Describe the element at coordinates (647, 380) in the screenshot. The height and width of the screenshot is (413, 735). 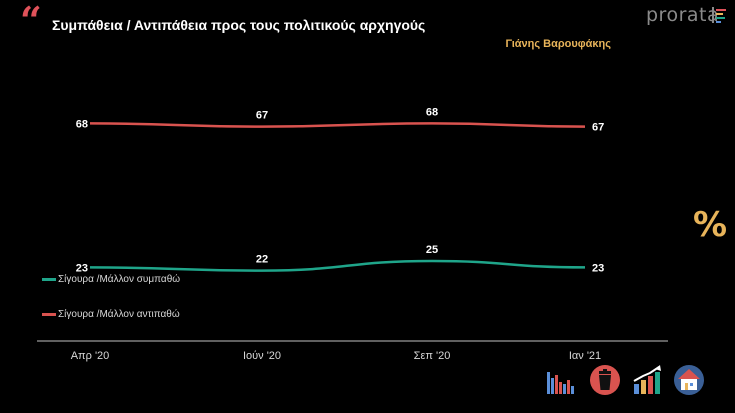
I see `trend-chart-icon` at that location.